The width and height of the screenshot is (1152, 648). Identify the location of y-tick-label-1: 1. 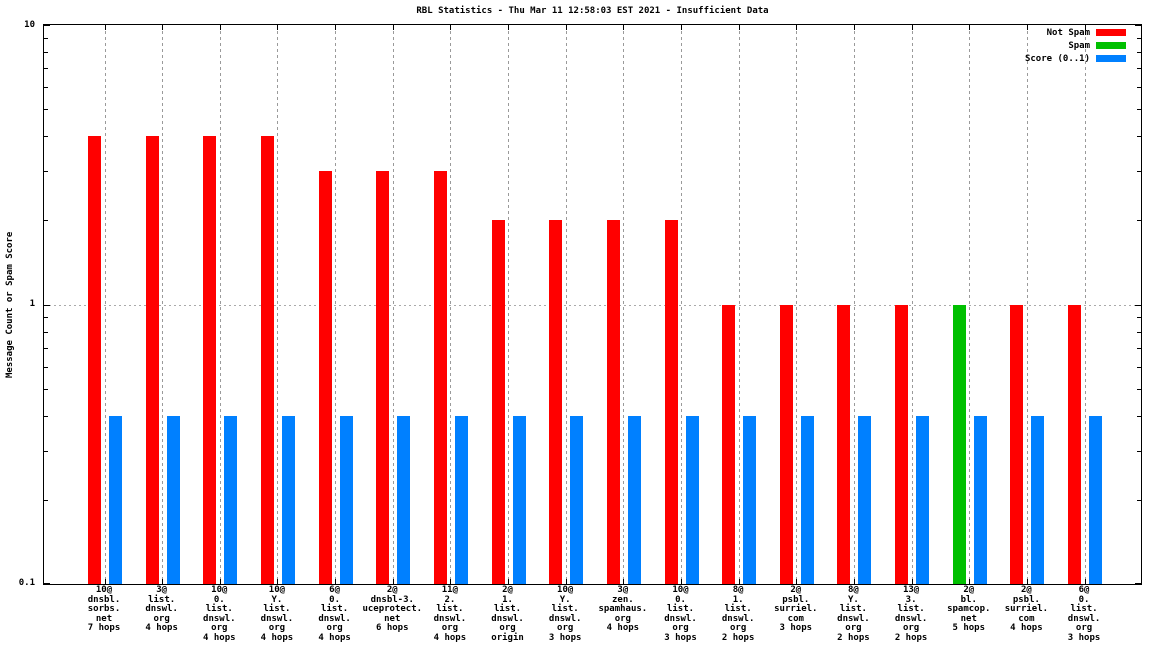
(32, 304).